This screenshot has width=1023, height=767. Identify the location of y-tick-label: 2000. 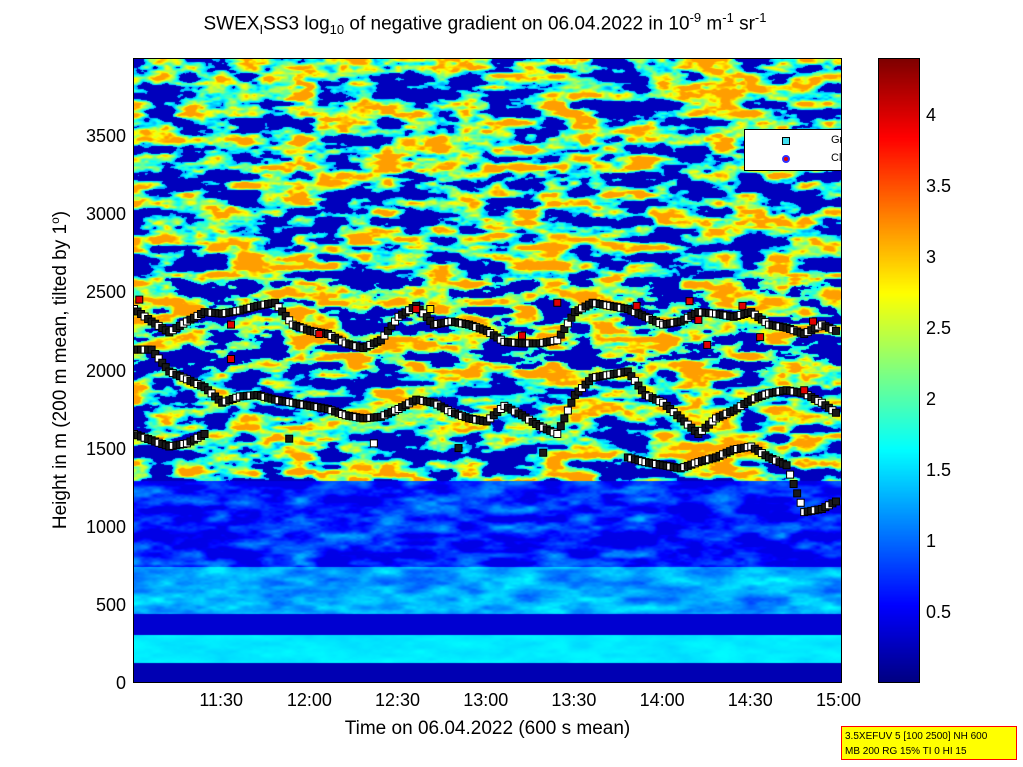
(105, 370).